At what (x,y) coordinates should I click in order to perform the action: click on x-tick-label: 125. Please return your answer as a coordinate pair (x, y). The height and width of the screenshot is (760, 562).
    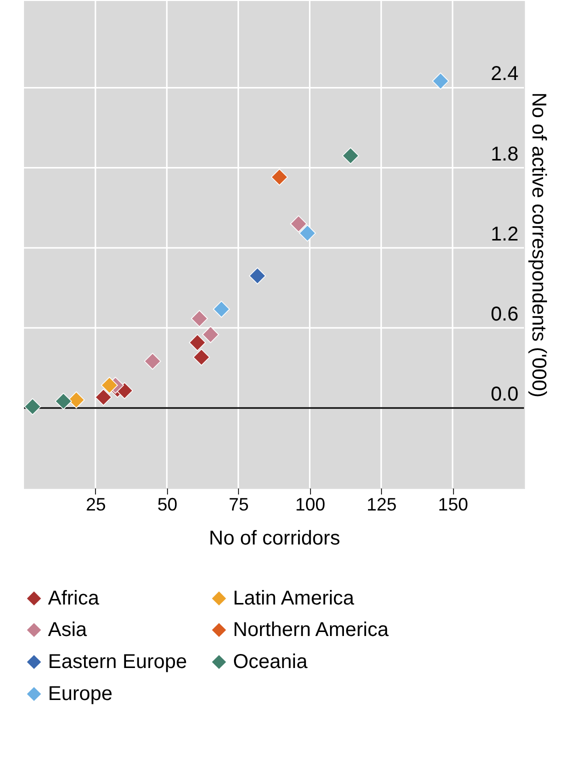
    Looking at the image, I should click on (381, 504).